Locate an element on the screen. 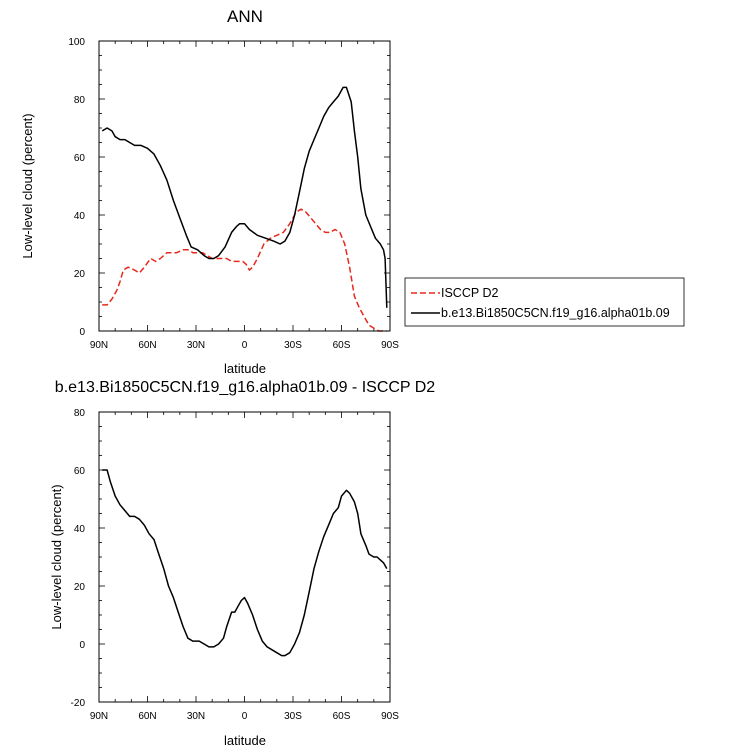 Image resolution: width=733 pixels, height=750 pixels. top-x-tick-label: 60S is located at coordinates (342, 345).